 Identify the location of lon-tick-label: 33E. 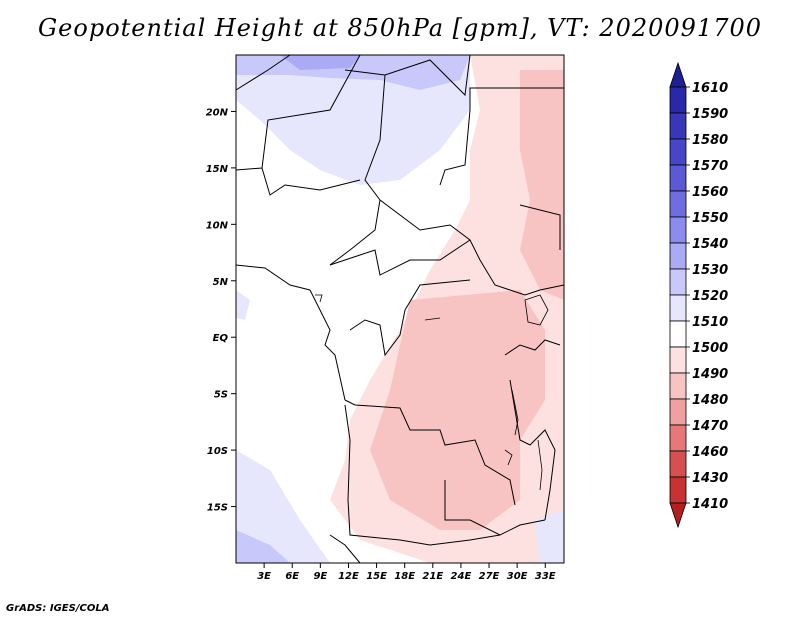
(545, 576).